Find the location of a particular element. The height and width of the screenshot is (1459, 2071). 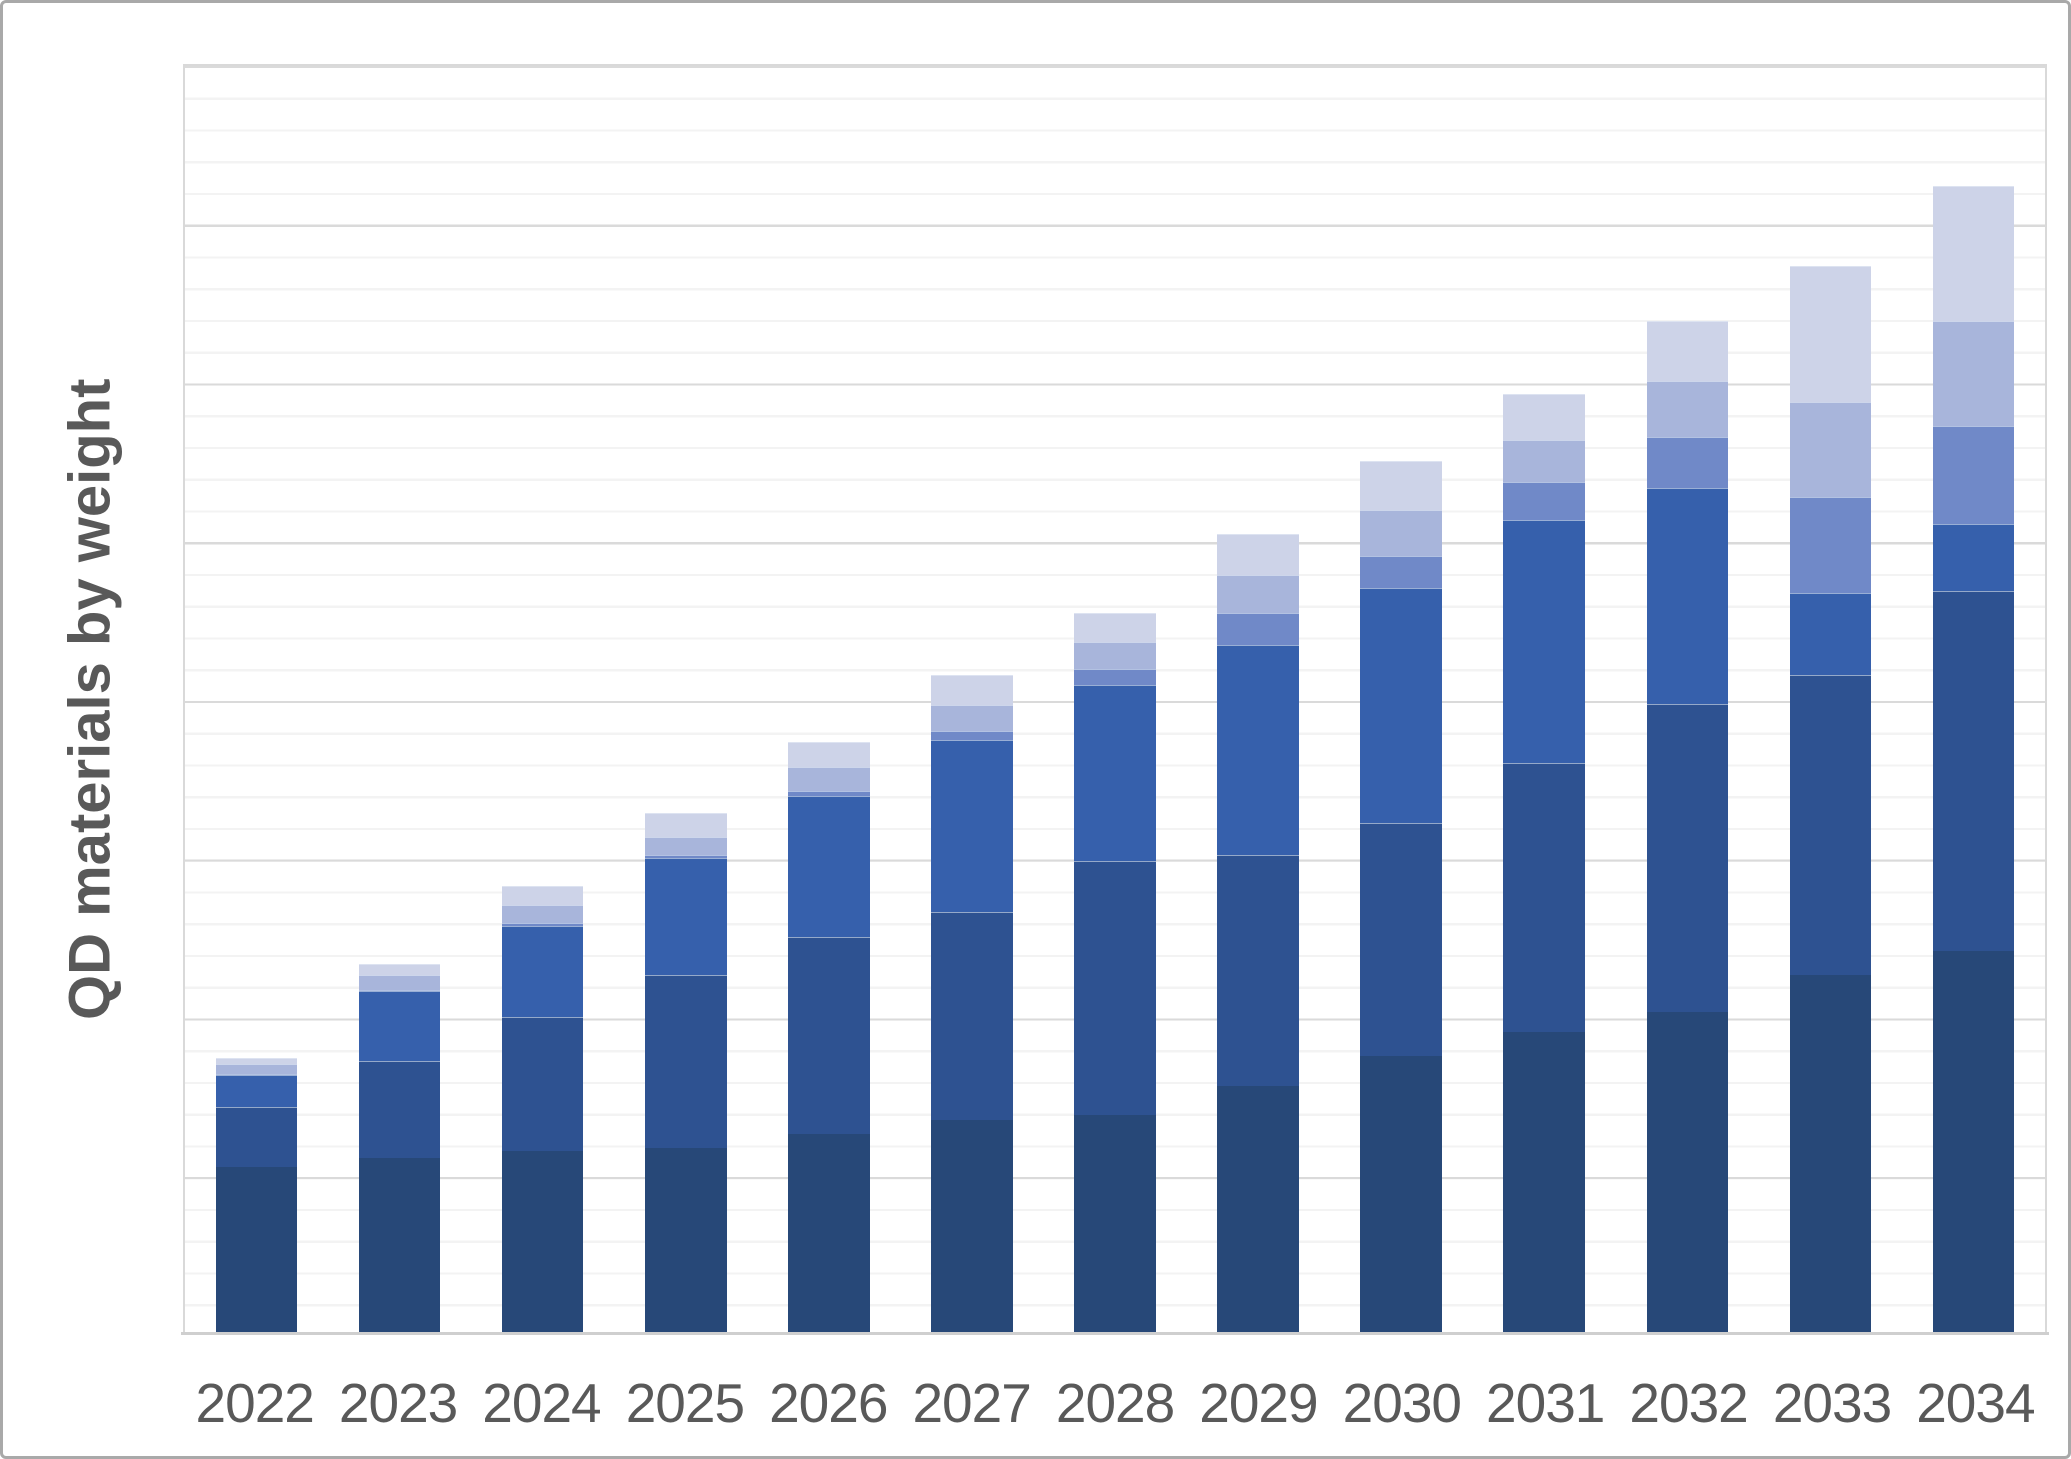

bar-2025-segment-5-light-blue-gray is located at coordinates (685, 846).